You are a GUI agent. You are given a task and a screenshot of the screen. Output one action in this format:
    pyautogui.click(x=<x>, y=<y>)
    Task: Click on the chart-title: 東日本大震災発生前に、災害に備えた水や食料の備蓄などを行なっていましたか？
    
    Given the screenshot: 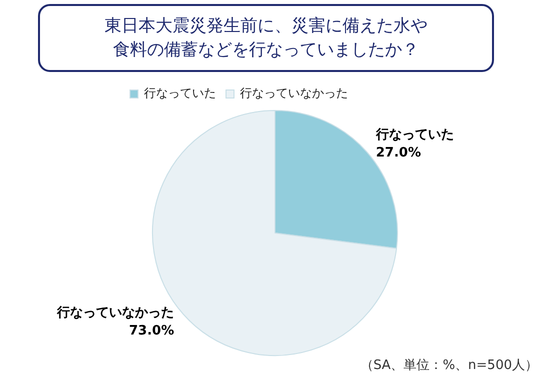 What is the action you would take?
    pyautogui.click(x=266, y=38)
    